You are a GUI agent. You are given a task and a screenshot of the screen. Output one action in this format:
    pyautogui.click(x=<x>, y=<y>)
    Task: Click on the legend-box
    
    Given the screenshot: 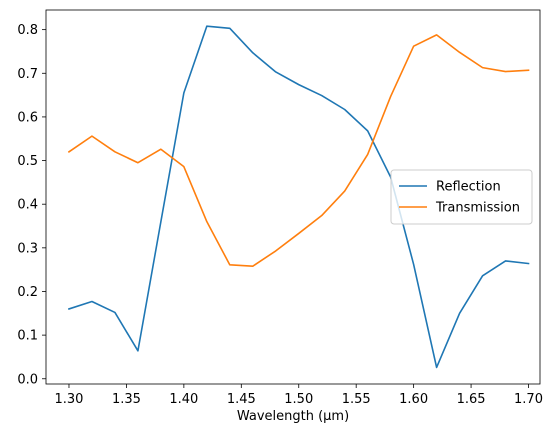 What is the action you would take?
    pyautogui.click(x=461, y=197)
    